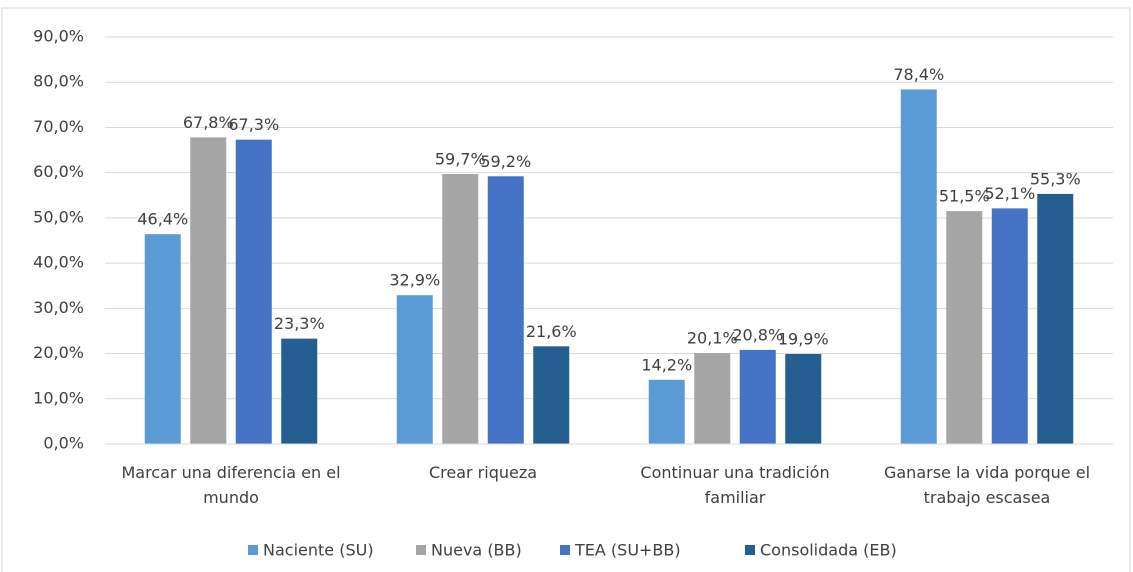 The height and width of the screenshot is (572, 1133). I want to click on legend-label: TEA (SU+BB), so click(627, 550).